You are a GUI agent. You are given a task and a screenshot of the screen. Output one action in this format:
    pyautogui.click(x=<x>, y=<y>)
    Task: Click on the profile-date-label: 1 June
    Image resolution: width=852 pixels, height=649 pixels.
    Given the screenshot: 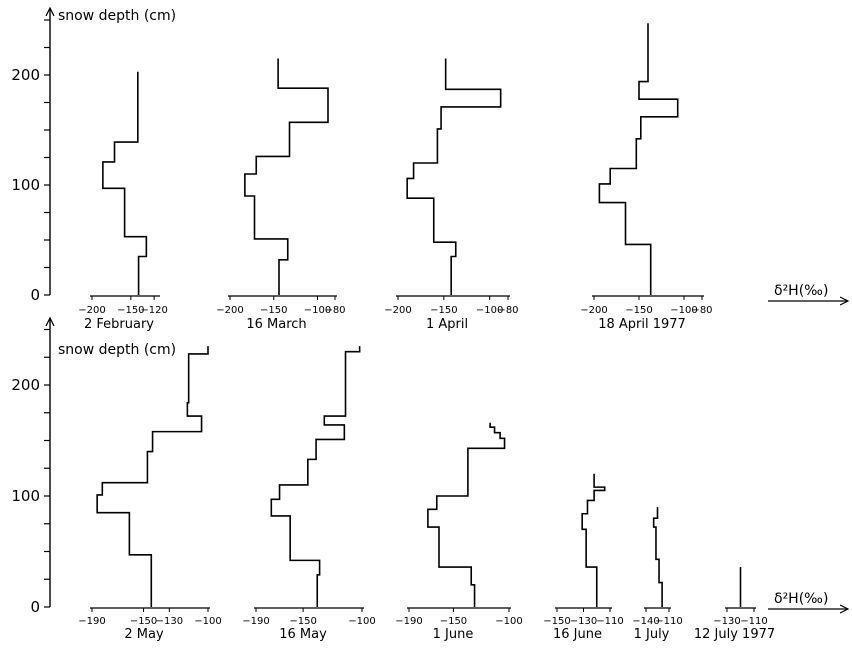 What is the action you would take?
    pyautogui.click(x=453, y=634)
    